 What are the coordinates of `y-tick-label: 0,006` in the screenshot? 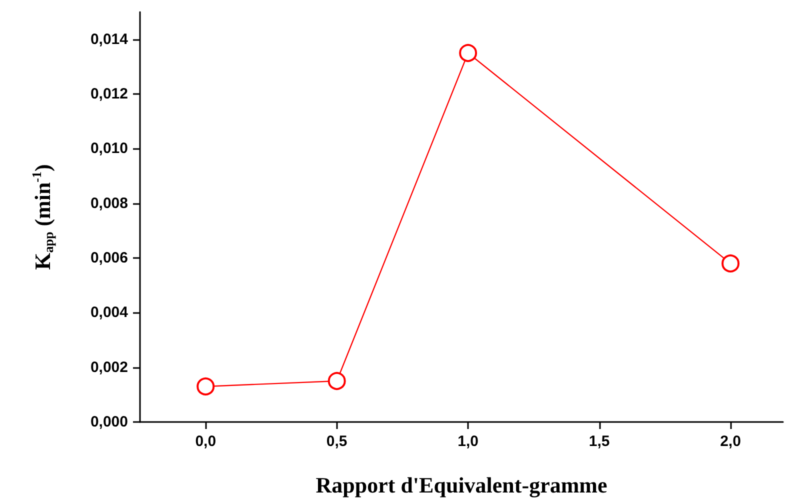 It's located at (109, 258).